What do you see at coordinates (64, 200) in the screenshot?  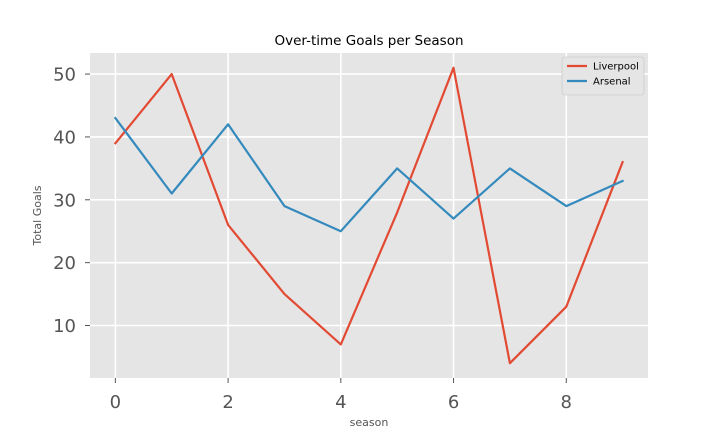 I see `y-tick-label: 30` at bounding box center [64, 200].